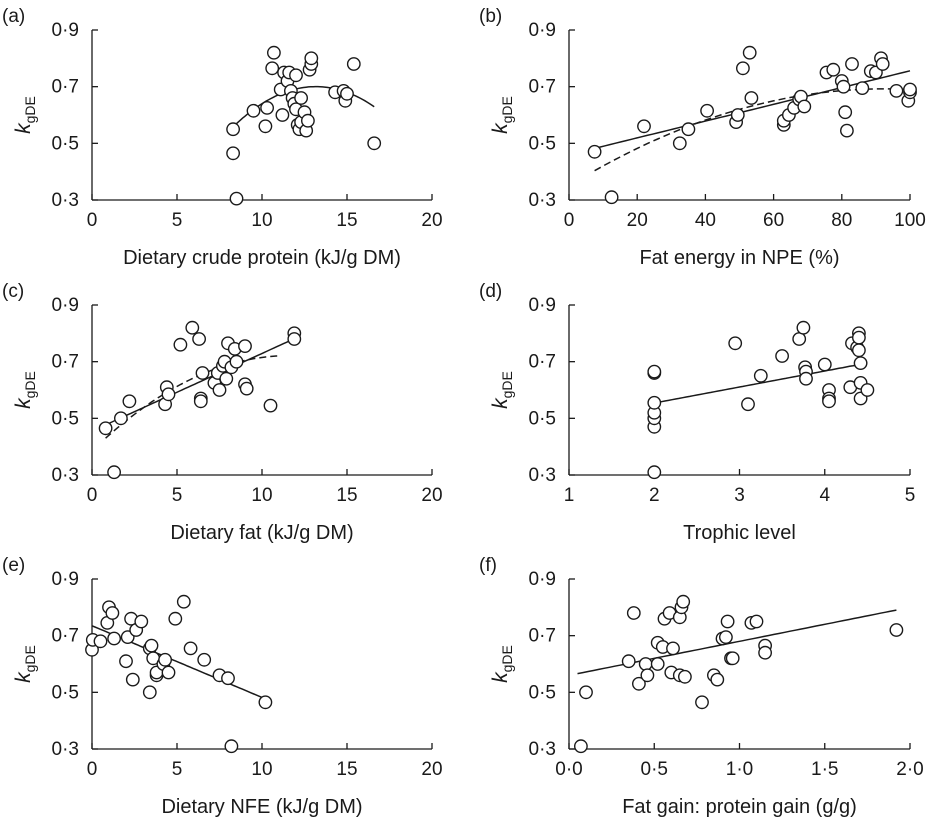 Image resolution: width=930 pixels, height=820 pixels. I want to click on panel-label: (f), so click(488, 565).